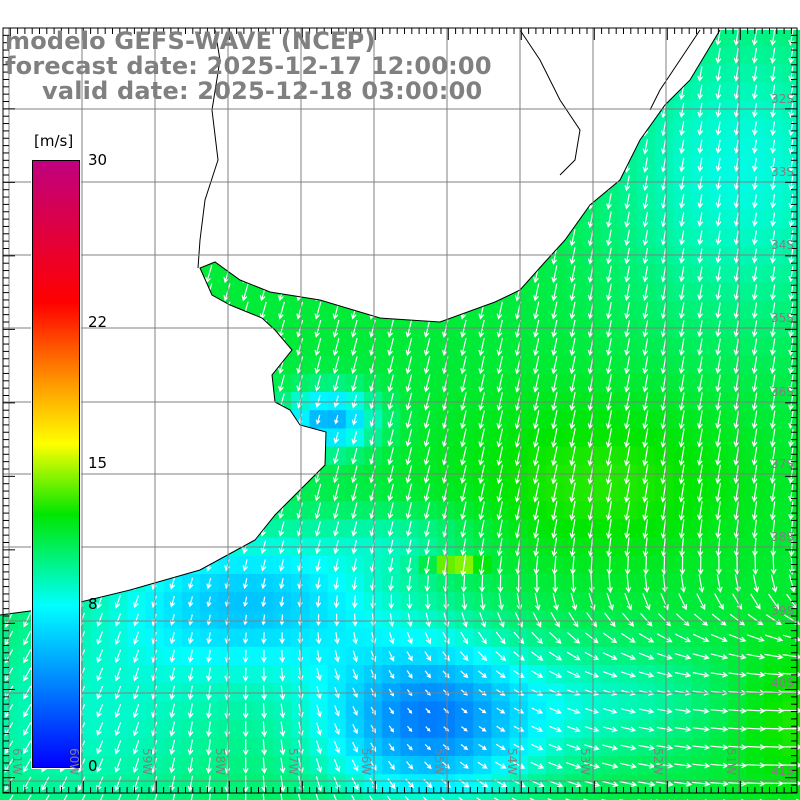 The width and height of the screenshot is (800, 800). Describe the element at coordinates (220, 762) in the screenshot. I see `longitude-label: 58W` at that location.